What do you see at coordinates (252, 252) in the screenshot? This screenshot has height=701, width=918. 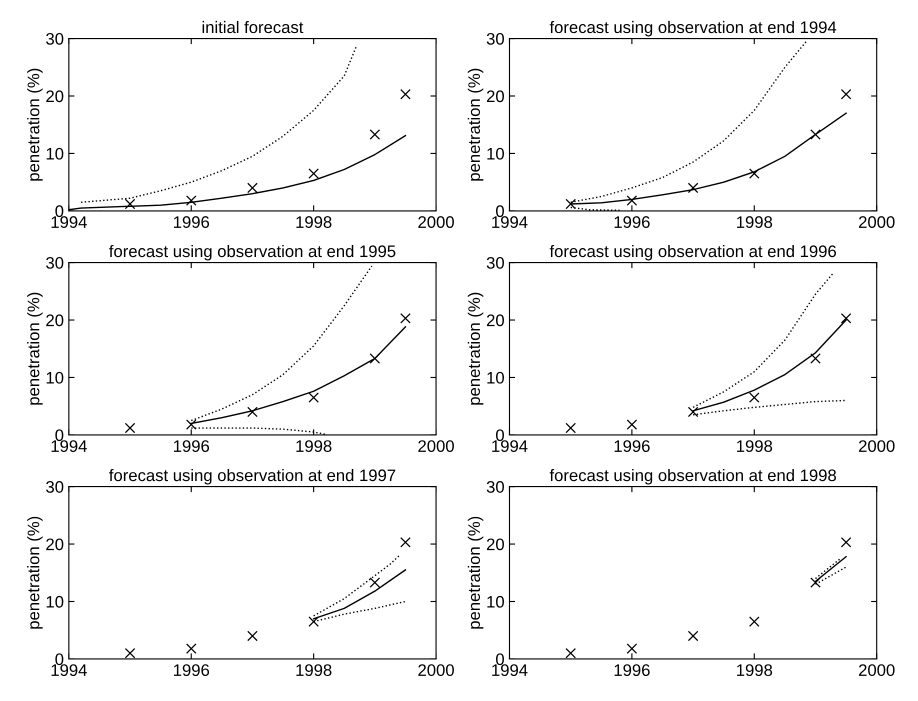 I see `chart-title: forecast using observation at end 1995` at bounding box center [252, 252].